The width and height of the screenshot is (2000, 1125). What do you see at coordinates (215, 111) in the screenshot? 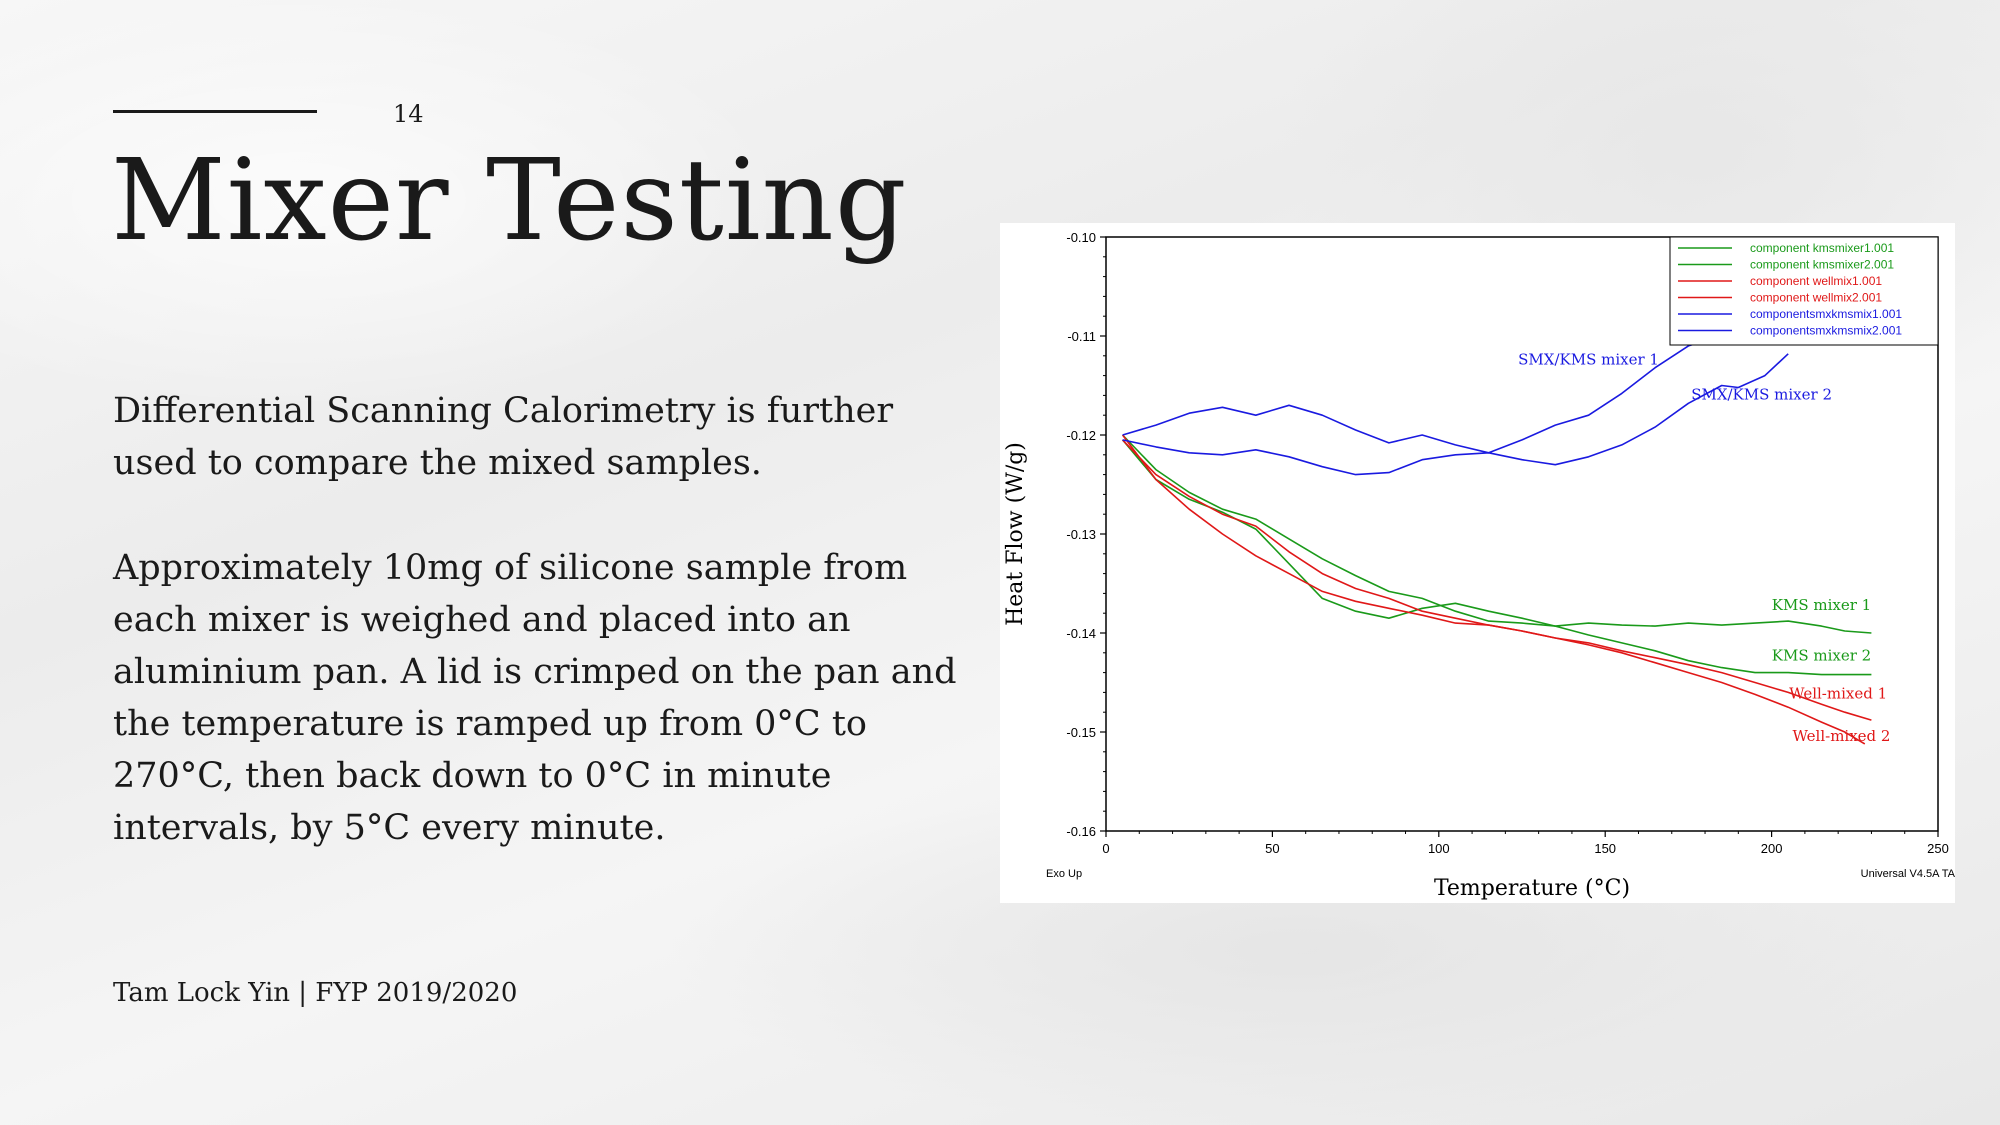
I see `title-rule` at bounding box center [215, 111].